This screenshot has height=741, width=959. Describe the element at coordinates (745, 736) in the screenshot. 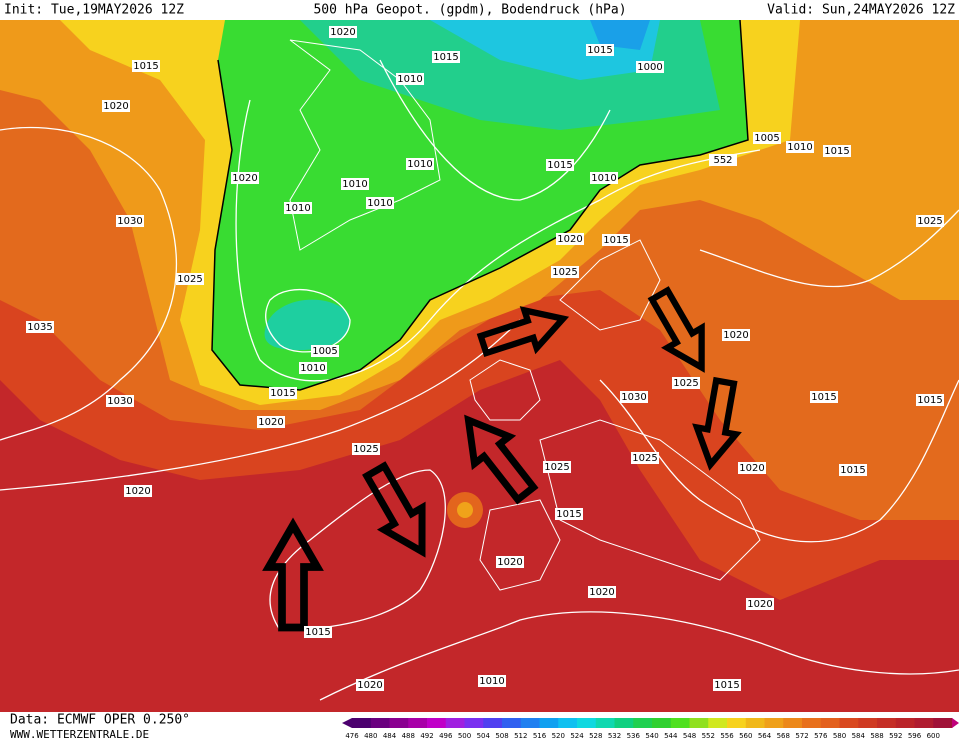

I see `colorbar-label: 560` at that location.